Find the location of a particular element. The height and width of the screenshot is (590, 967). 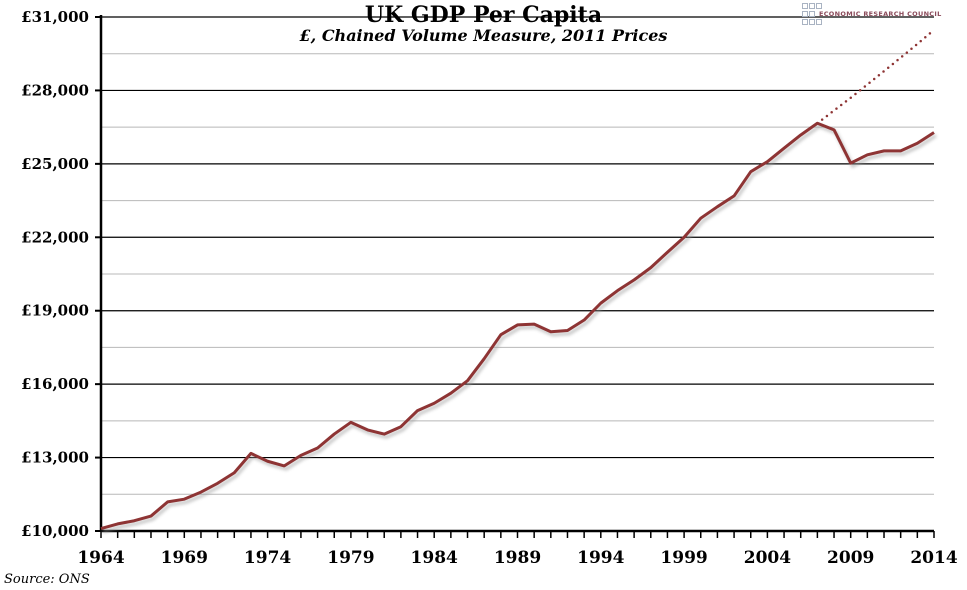

x-tick-label: 1989 is located at coordinates (517, 558).